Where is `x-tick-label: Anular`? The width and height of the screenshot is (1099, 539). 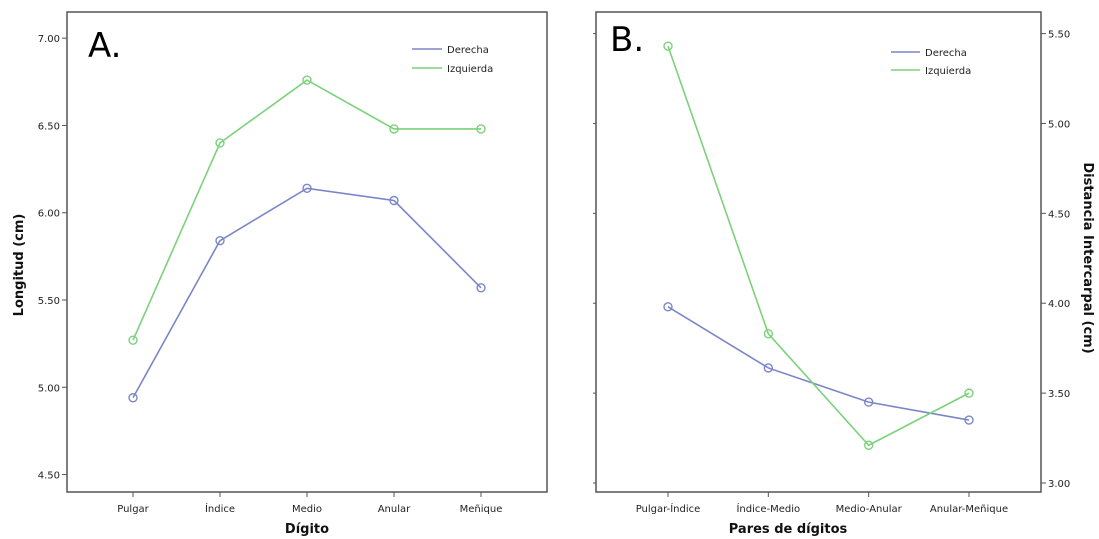
x-tick-label: Anular is located at coordinates (394, 509).